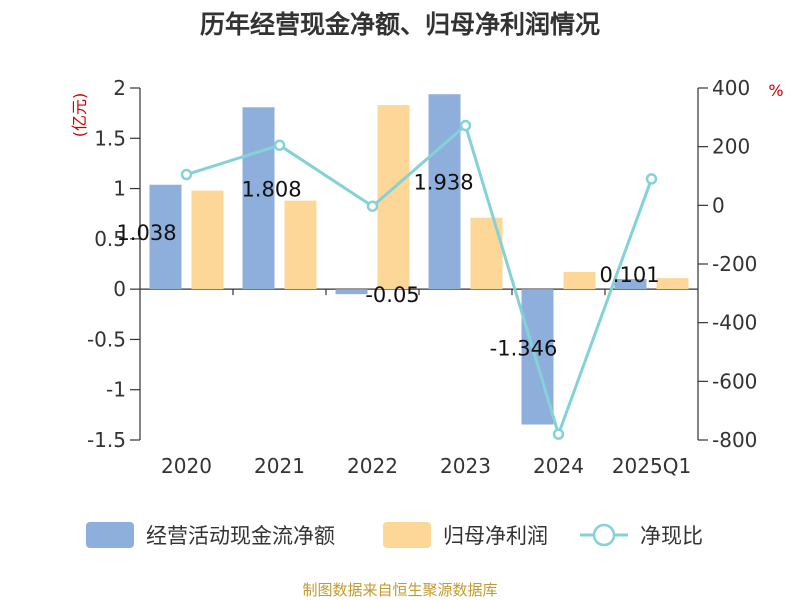 Image resolution: width=800 pixels, height=600 pixels. What do you see at coordinates (775, 90) in the screenshot?
I see `right-axis-unit: %` at bounding box center [775, 90].